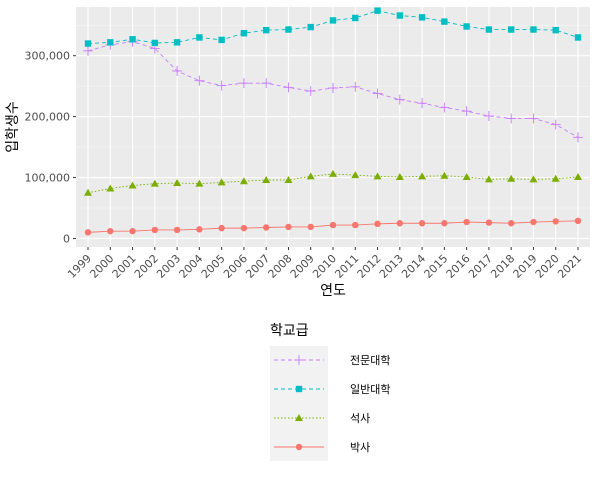 The image size is (600, 480). Describe the element at coordinates (302, 266) in the screenshot. I see `x-tick-label: 2009` at that location.